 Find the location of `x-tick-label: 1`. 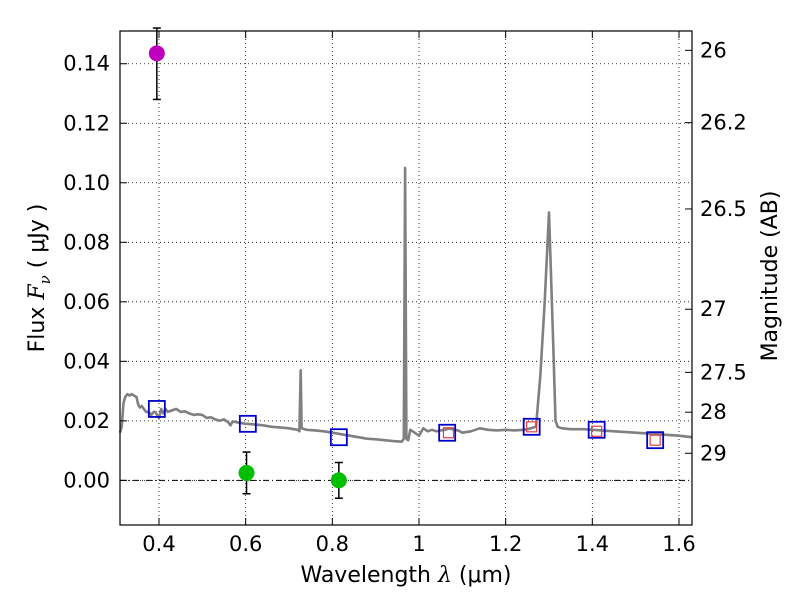

x-tick-label: 1 is located at coordinates (418, 544).